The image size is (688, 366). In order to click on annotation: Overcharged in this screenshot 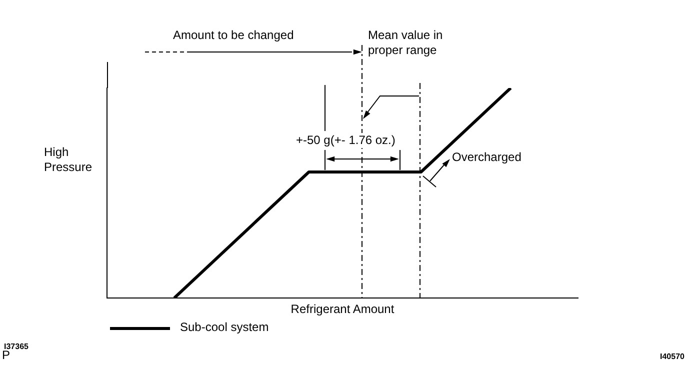, I will do `click(487, 157)`.